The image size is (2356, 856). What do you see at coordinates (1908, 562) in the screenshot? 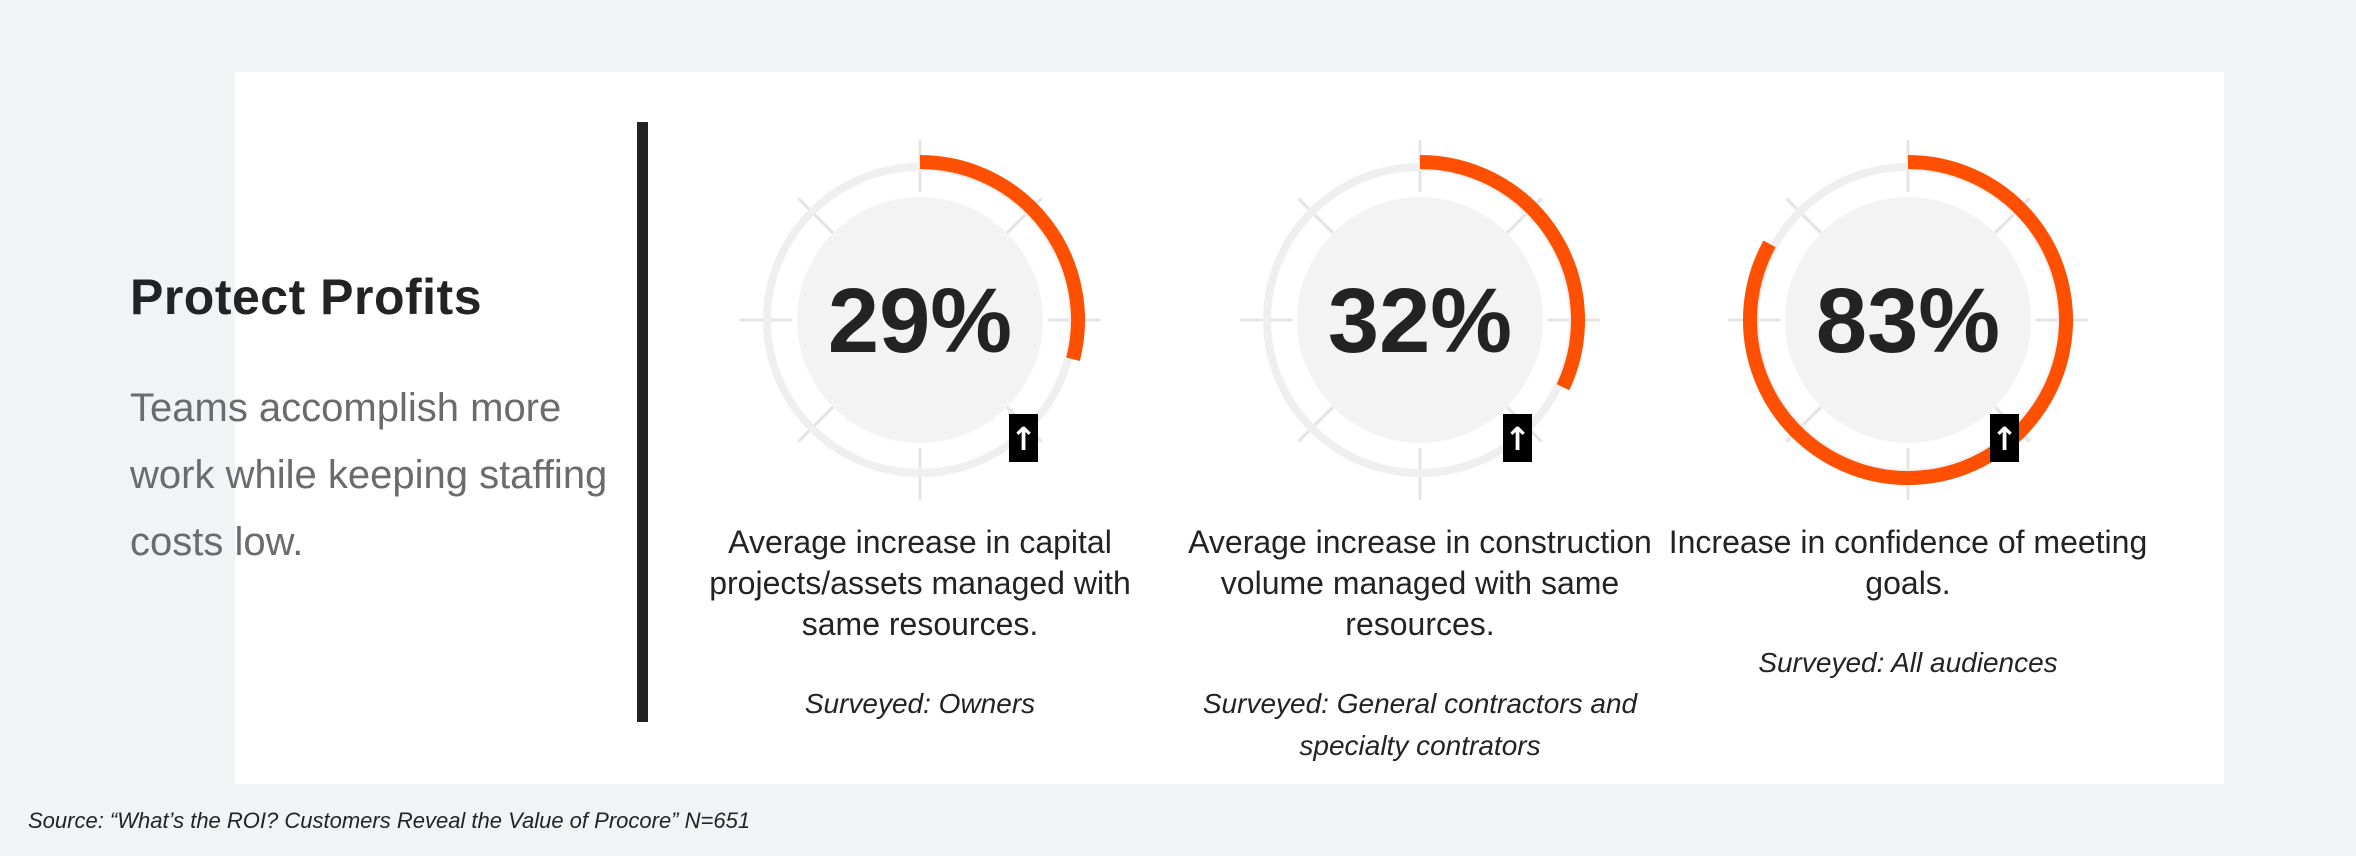
I see `metric-description: Increase in confidence of meeting goals.` at bounding box center [1908, 562].